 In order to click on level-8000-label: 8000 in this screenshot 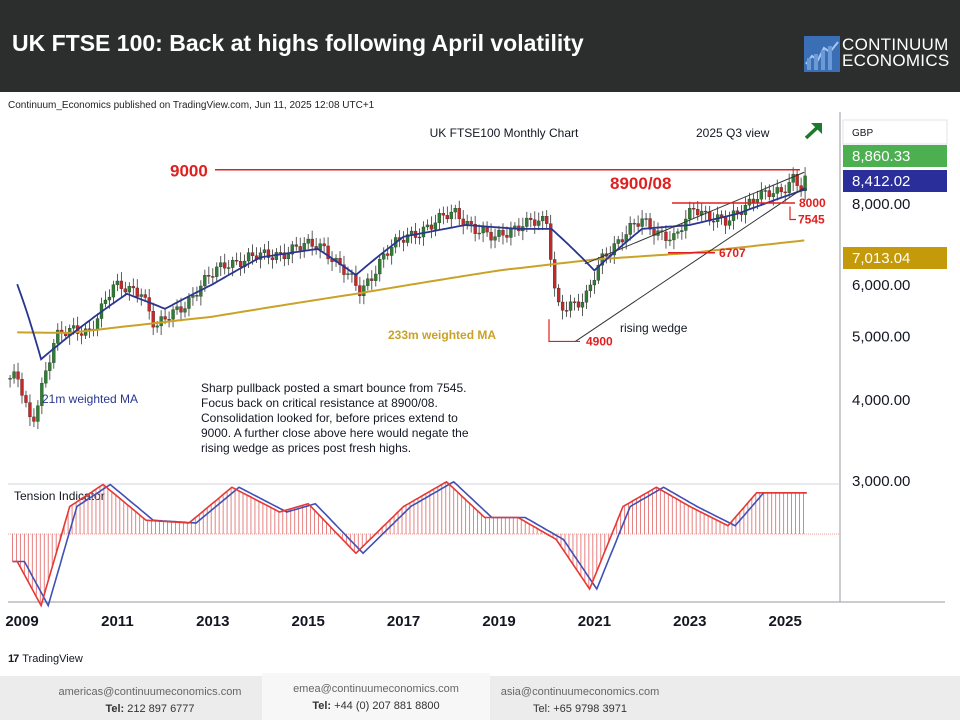, I will do `click(812, 203)`.